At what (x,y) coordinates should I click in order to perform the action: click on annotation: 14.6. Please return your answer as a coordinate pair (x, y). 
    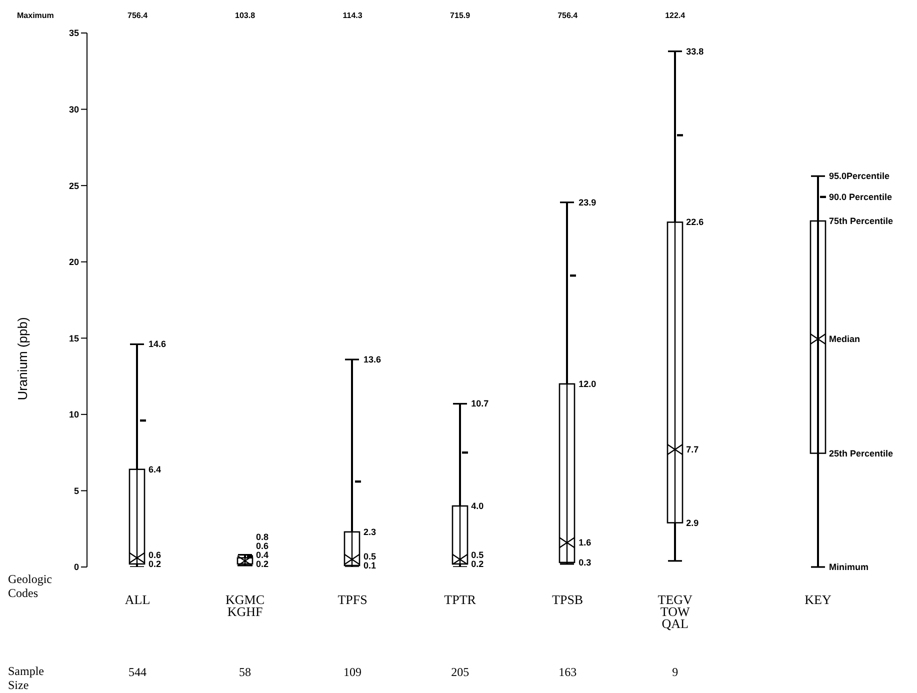
    Looking at the image, I should click on (157, 344).